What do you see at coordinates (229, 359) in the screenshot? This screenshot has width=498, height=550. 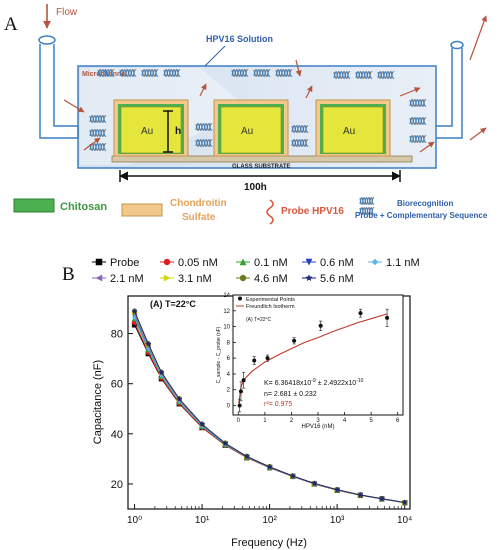 I see `inset-y-tick-label: 6` at bounding box center [229, 359].